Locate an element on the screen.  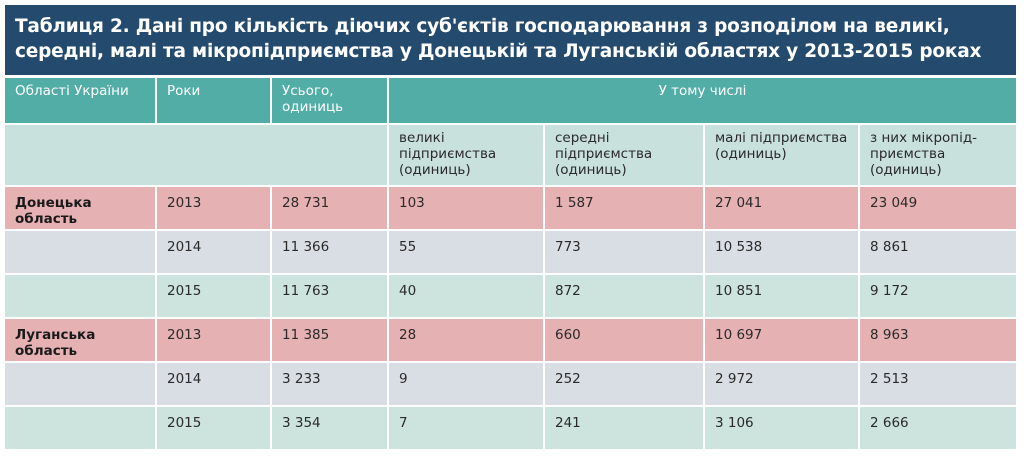
cell-region: Донецька область is located at coordinates (80, 208).